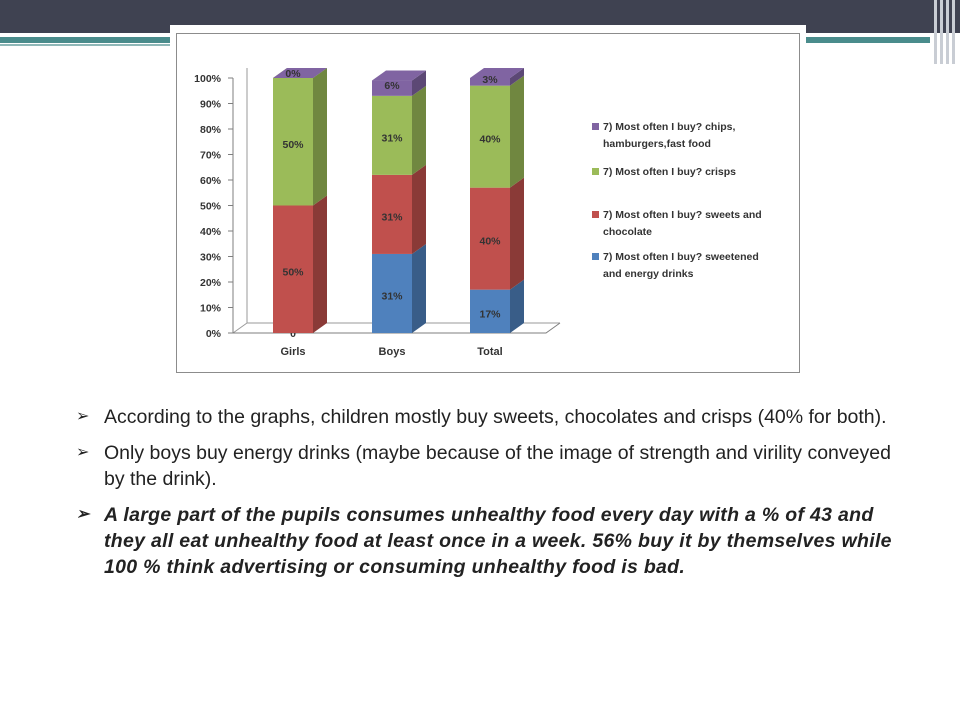 This screenshot has width=960, height=720. Describe the element at coordinates (211, 156) in the screenshot. I see `y-tick-label: 70%` at that location.